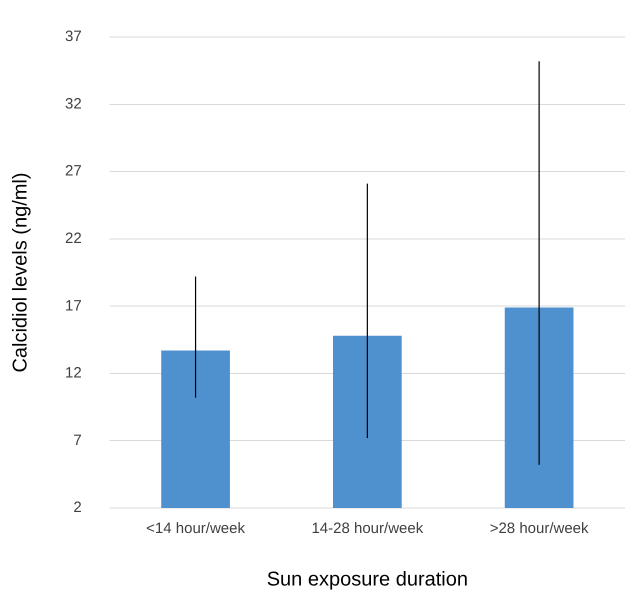 The height and width of the screenshot is (601, 625). Describe the element at coordinates (77, 507) in the screenshot. I see `y-tick-label: 2` at that location.